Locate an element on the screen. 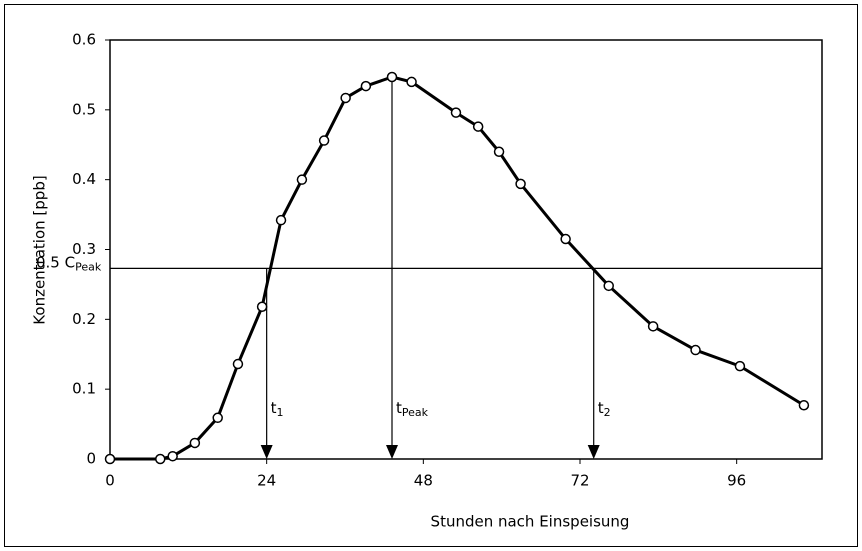 This screenshot has width=862, height=551. y-tick-label: 0.5 is located at coordinates (84, 109).